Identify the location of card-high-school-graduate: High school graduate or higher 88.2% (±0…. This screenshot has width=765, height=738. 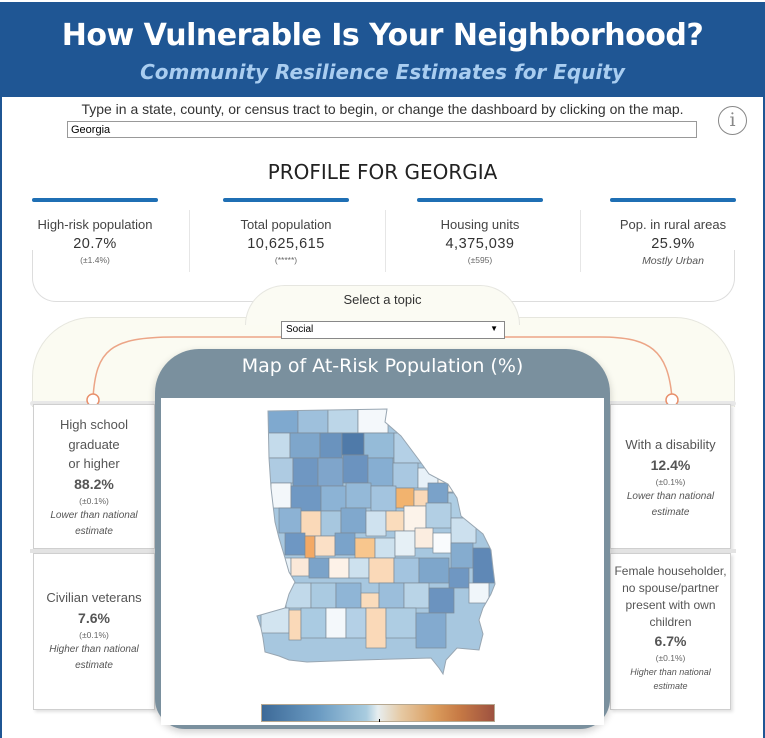
(94, 476).